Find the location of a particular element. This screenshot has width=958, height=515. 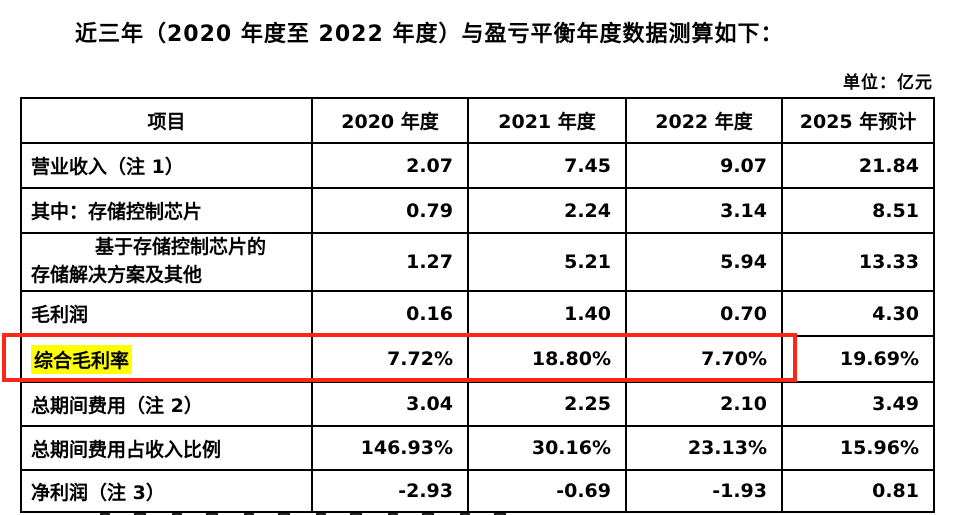

table-row-gross-profit: 毛利润 0.16 1.40 0.70 4.30 is located at coordinates (477, 313).